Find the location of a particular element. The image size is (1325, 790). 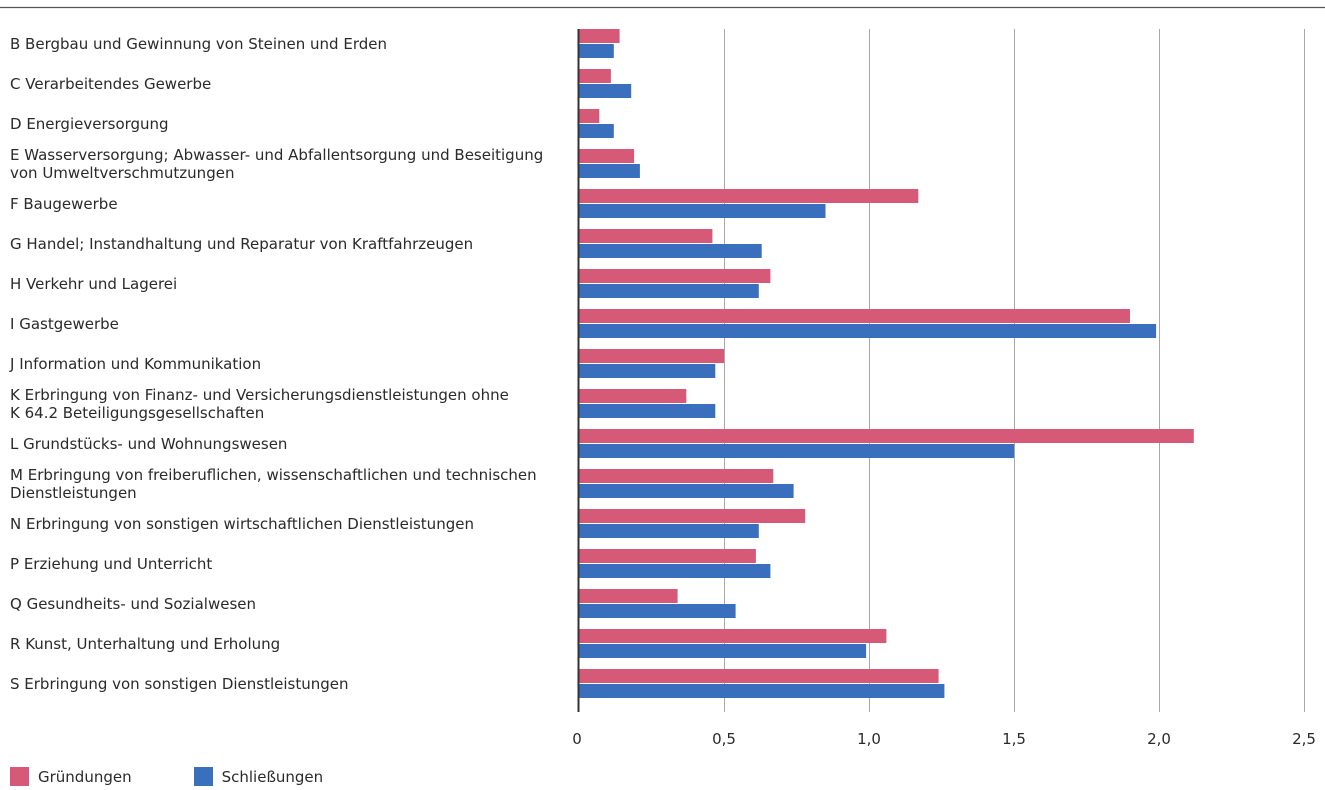

category-label: C Verarbeitendes Gewerbe is located at coordinates (110, 84).